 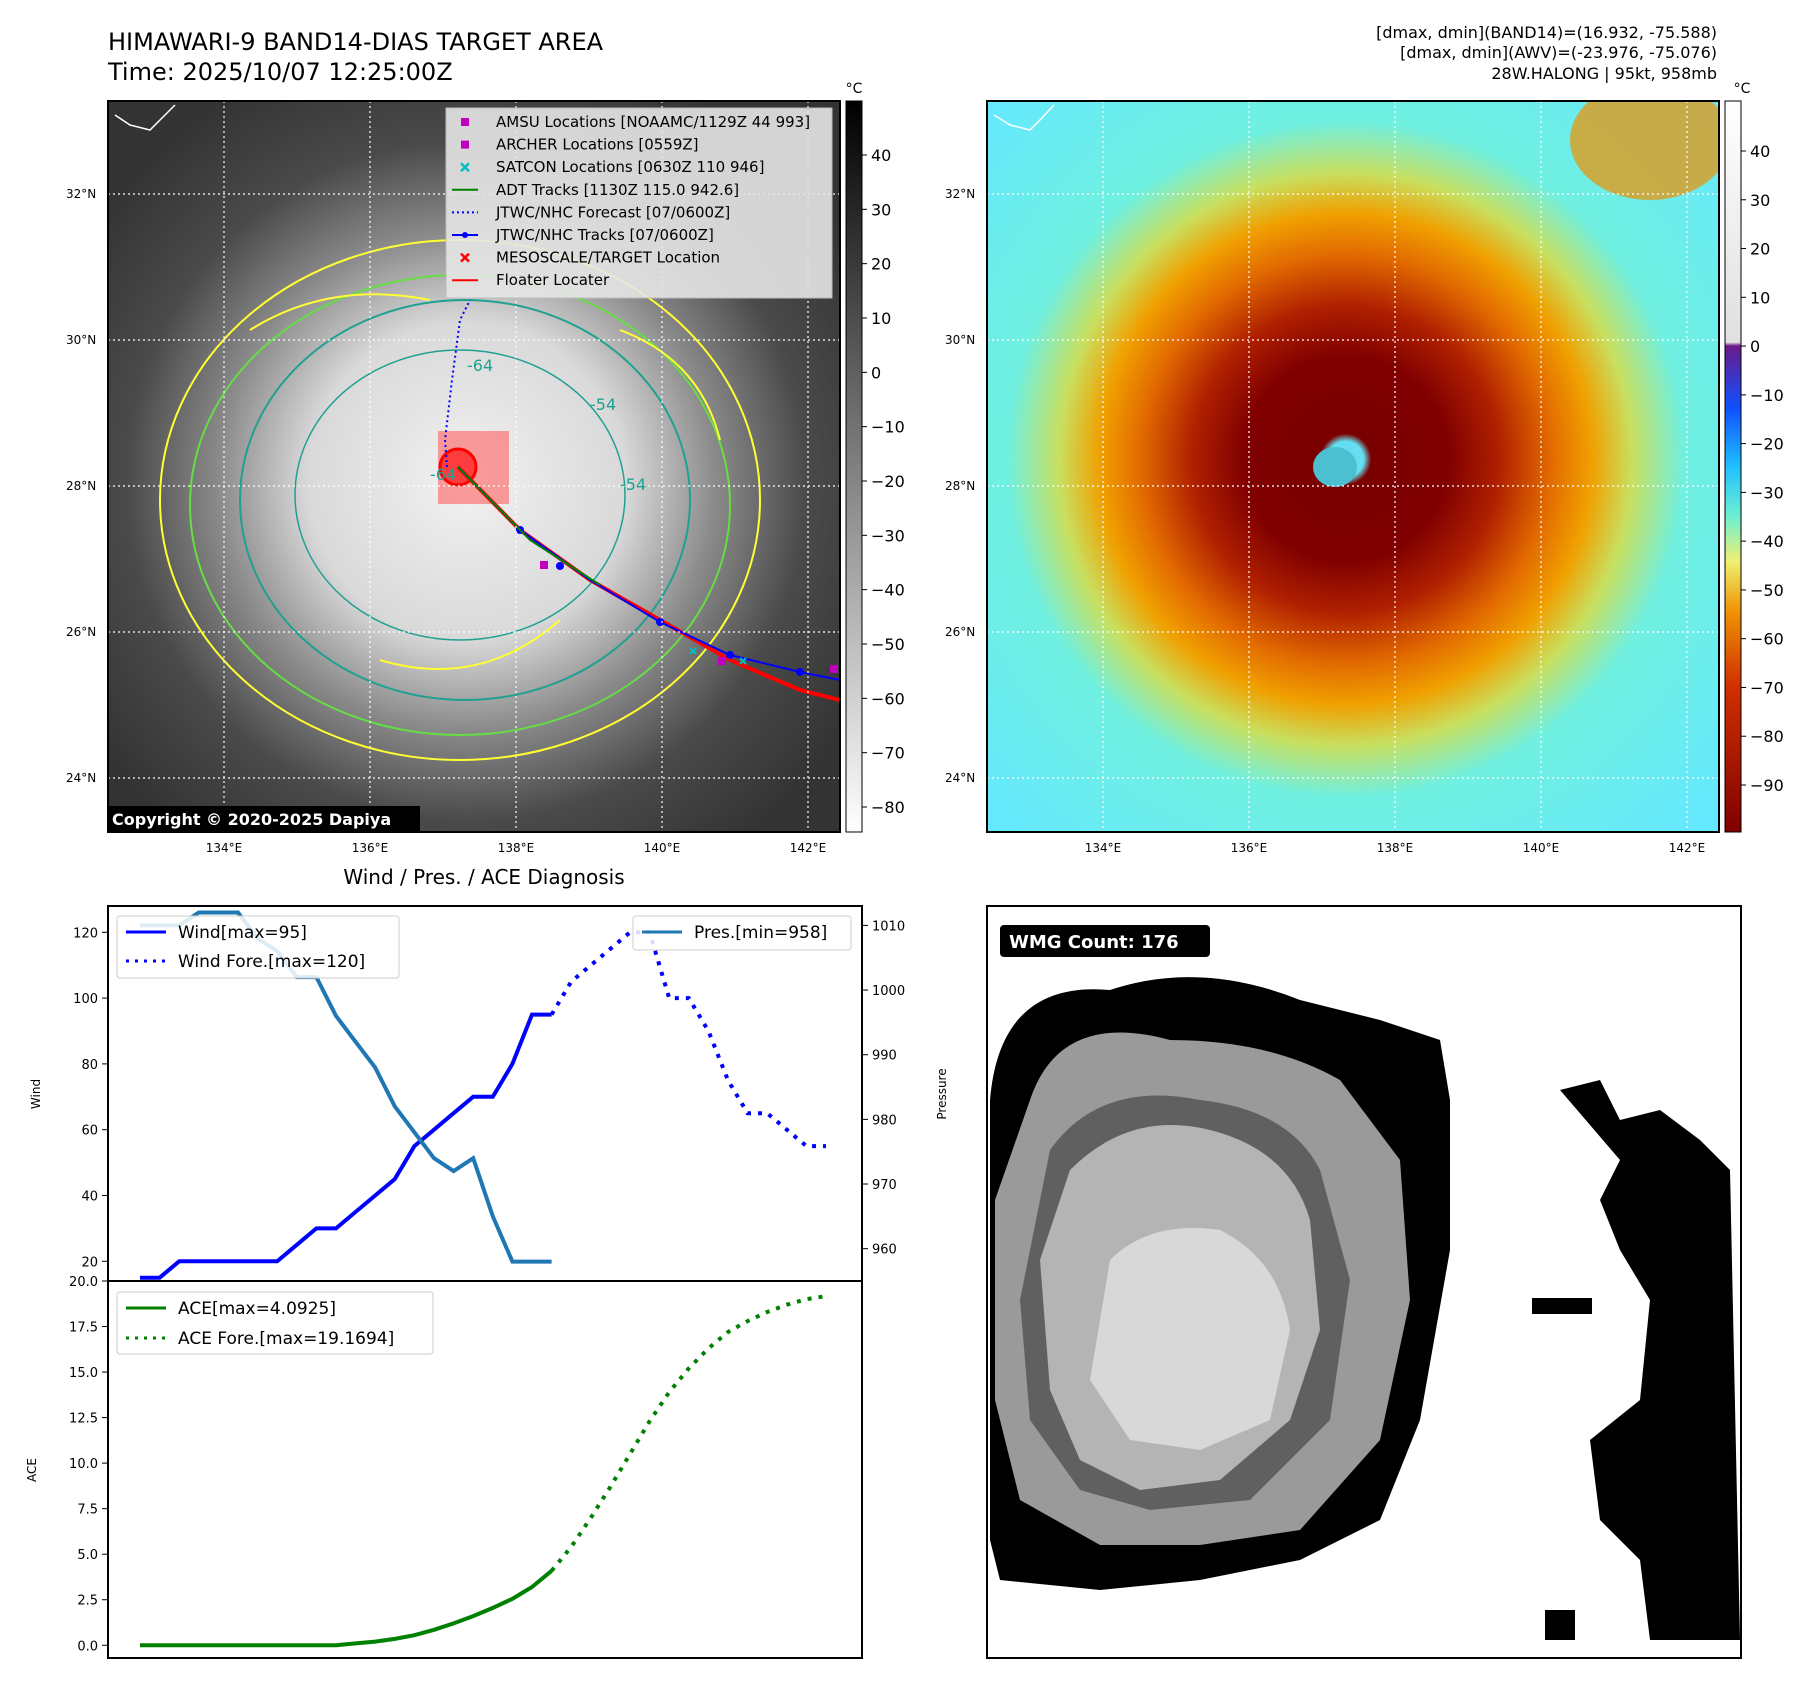 What do you see at coordinates (884, 1185) in the screenshot?
I see `pressure-ytick-label: 970` at bounding box center [884, 1185].